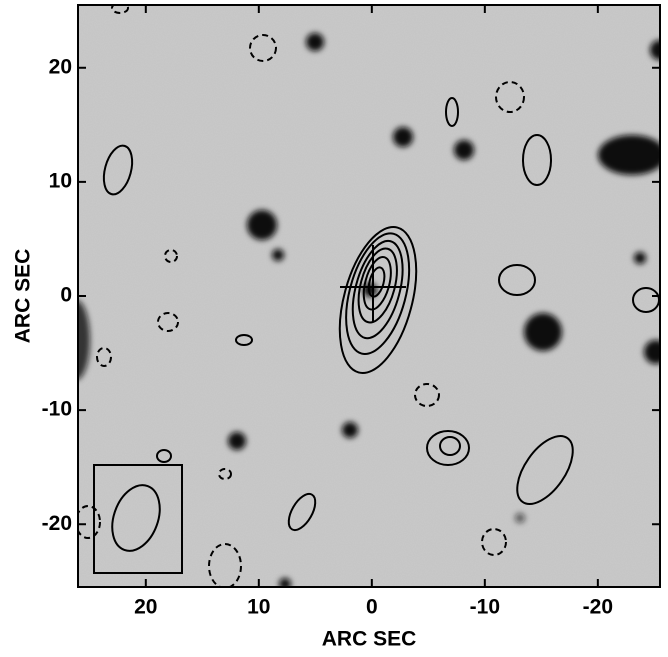  I want to click on x-axis-label: ARC SEC, so click(369, 639).